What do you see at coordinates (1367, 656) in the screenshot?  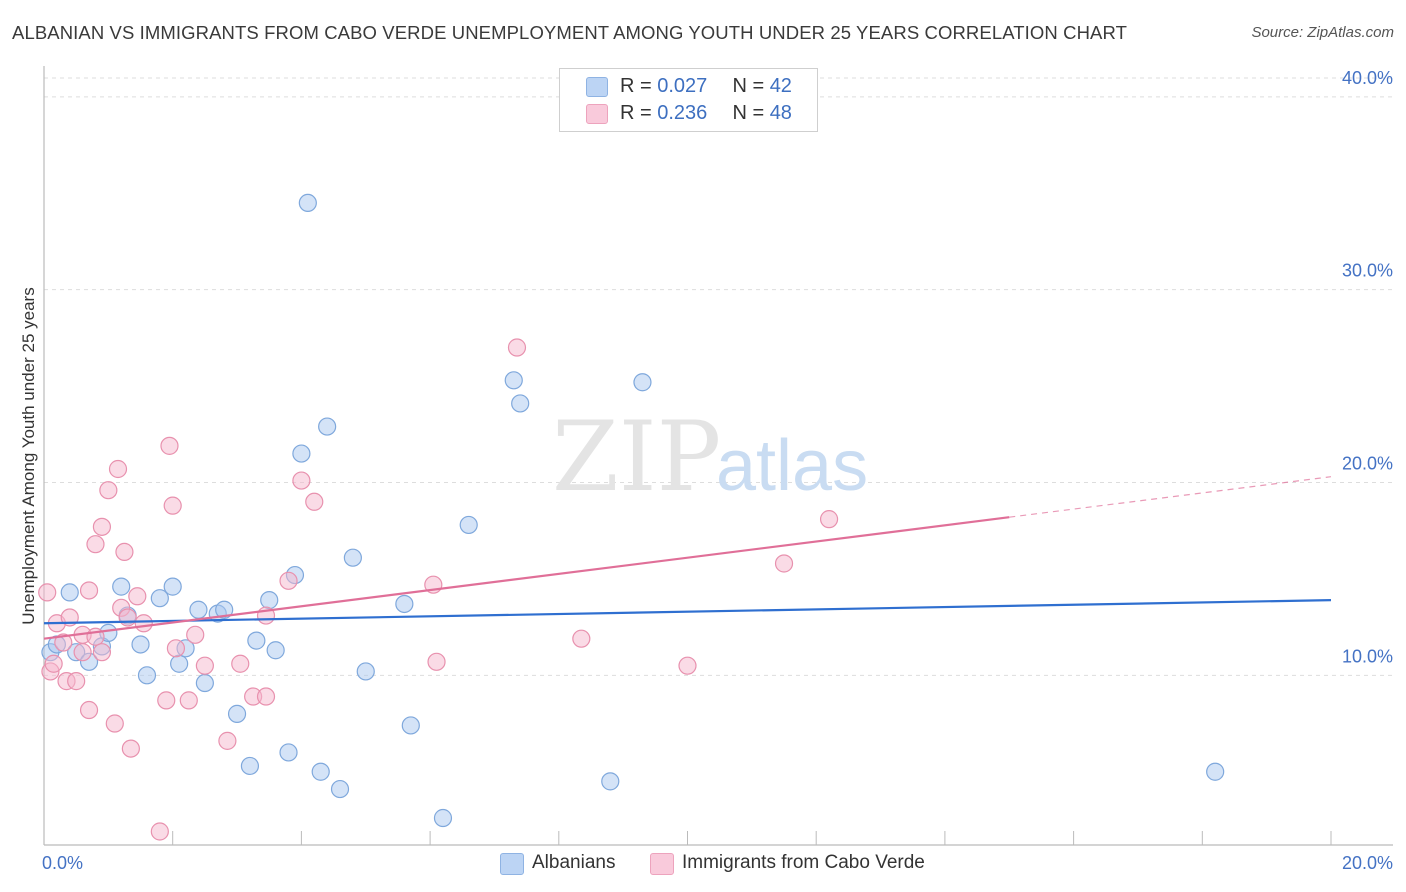 I see `y-tick-label: 10.0%` at bounding box center [1367, 656].